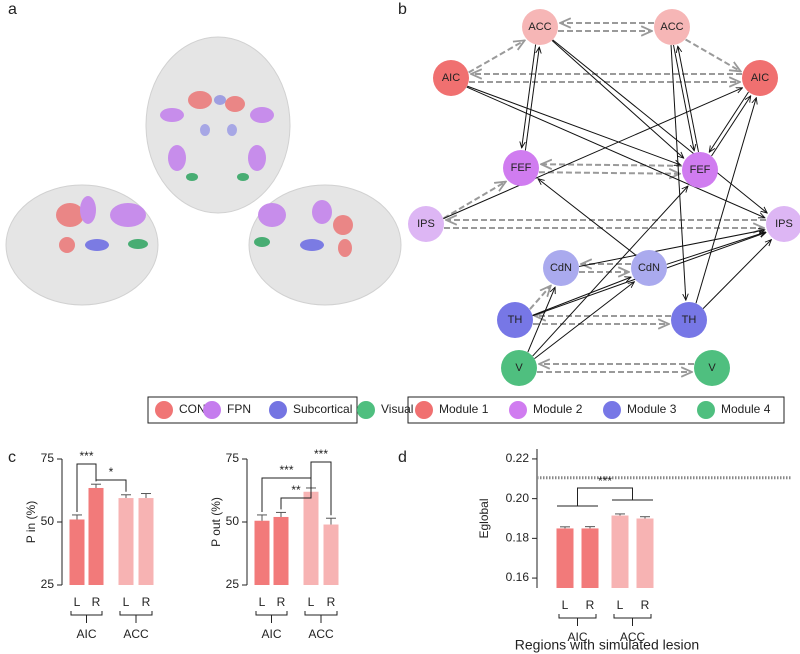 This screenshot has width=800, height=654. Describe the element at coordinates (484, 518) in the screenshot. I see `y-axis-label: Eglobal` at that location.